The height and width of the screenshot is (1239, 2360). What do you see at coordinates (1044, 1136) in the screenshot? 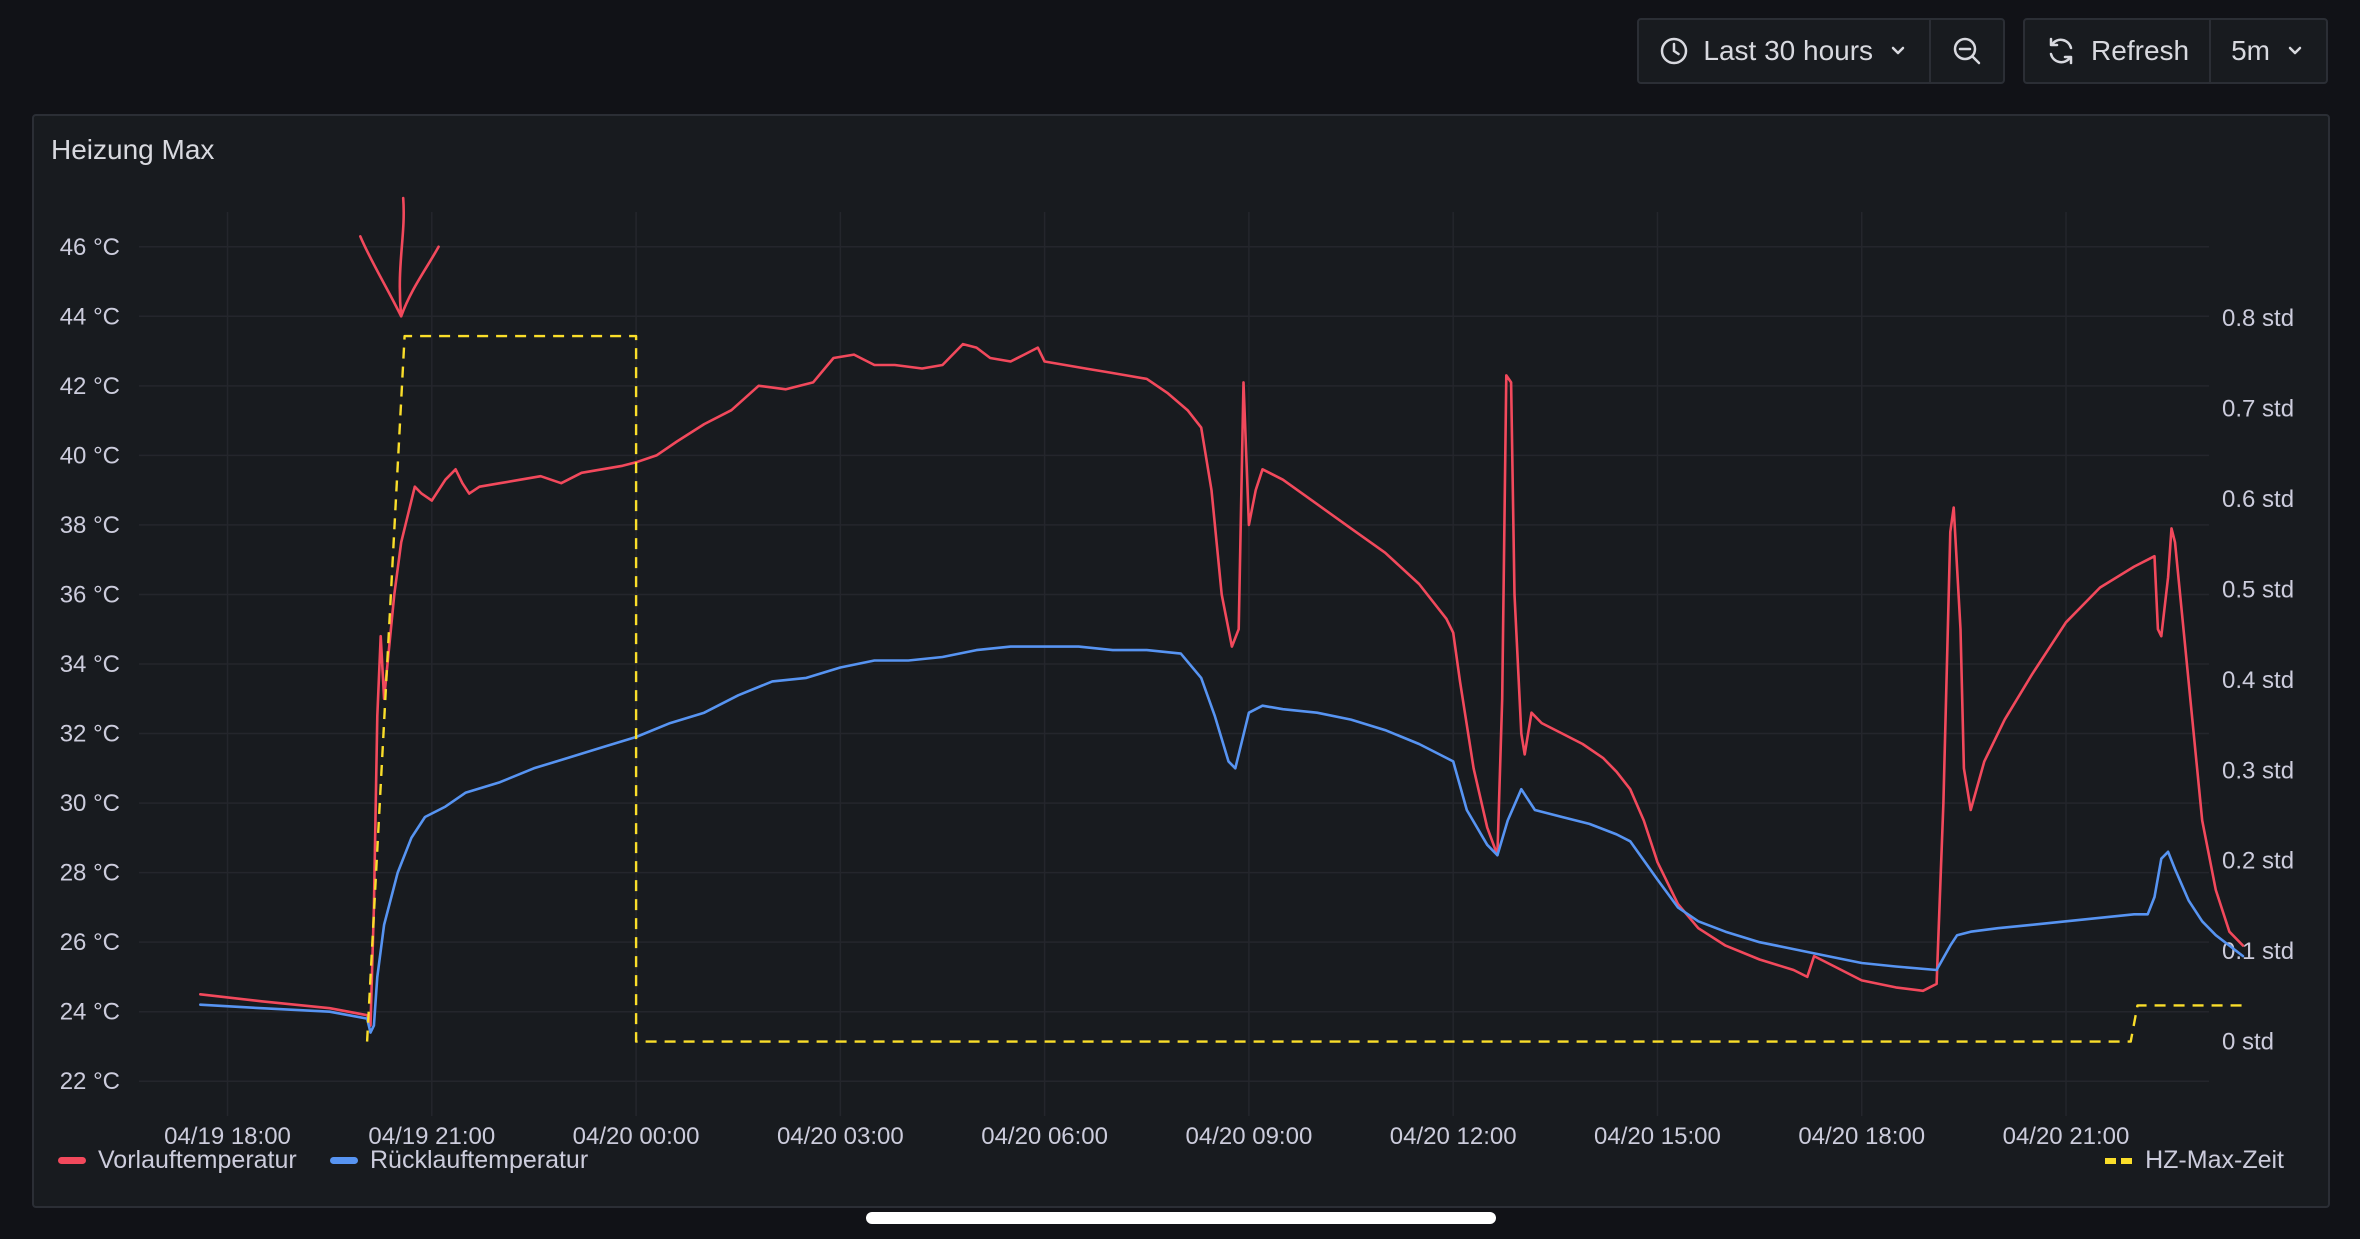
I see `x-tick-label: 04/20 06:00` at bounding box center [1044, 1136].